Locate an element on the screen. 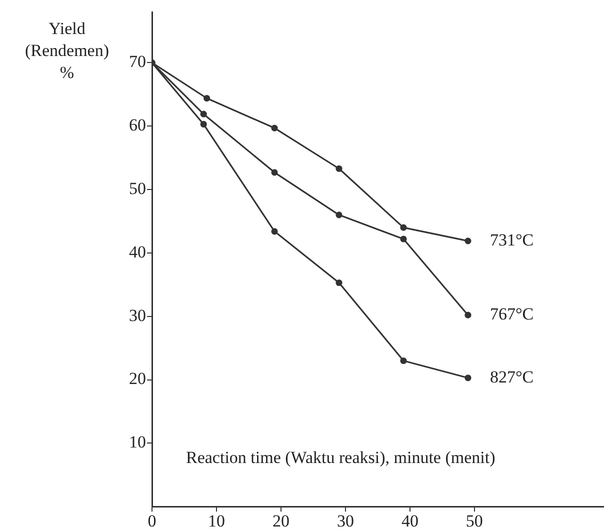  y-tick-label: 10 is located at coordinates (137, 442).